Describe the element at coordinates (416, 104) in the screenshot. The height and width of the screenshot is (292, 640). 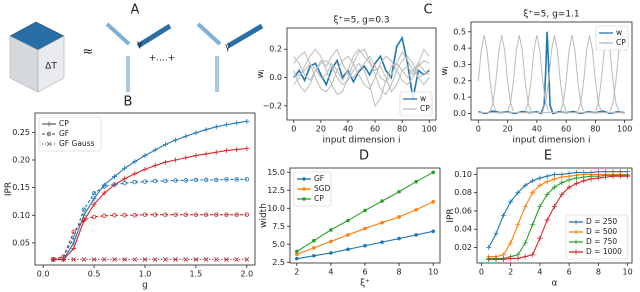
I see `legend-box` at that location.